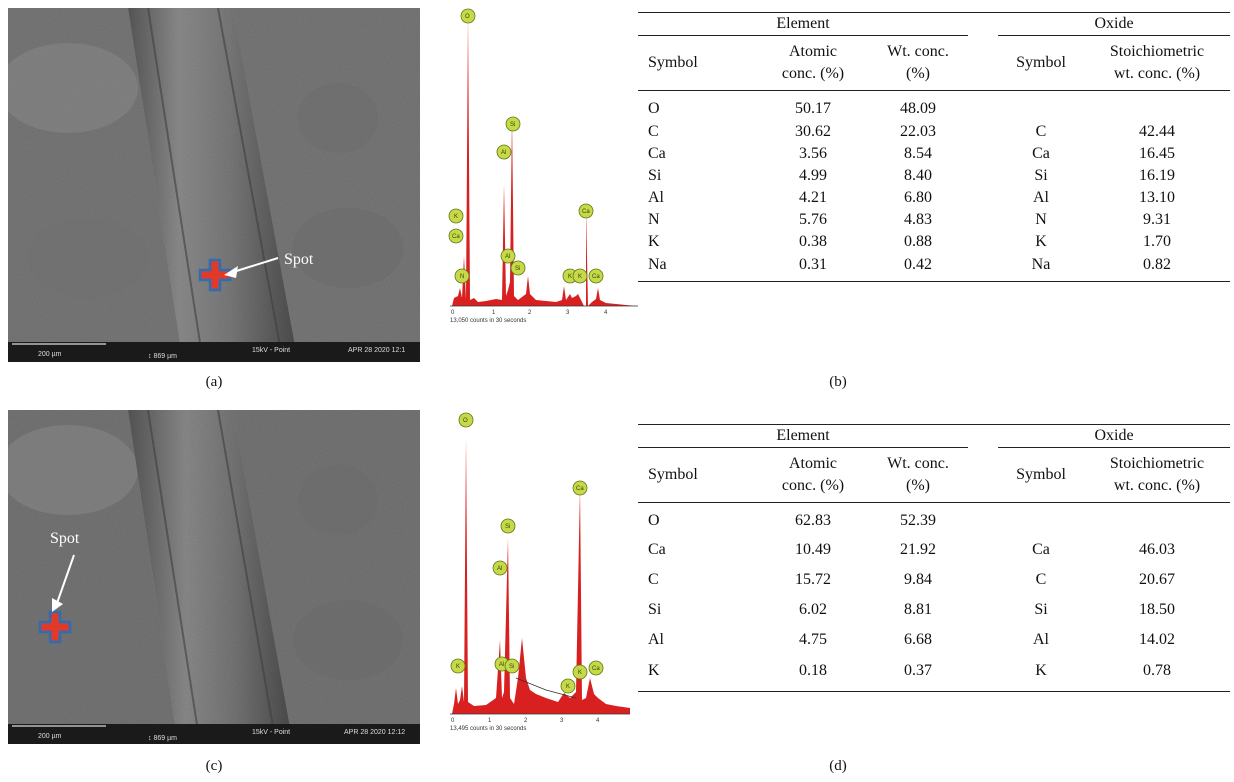 This screenshot has height=782, width=1234. Describe the element at coordinates (792, 108) in the screenshot. I see `table-row: O 50.17 48.09` at that location.